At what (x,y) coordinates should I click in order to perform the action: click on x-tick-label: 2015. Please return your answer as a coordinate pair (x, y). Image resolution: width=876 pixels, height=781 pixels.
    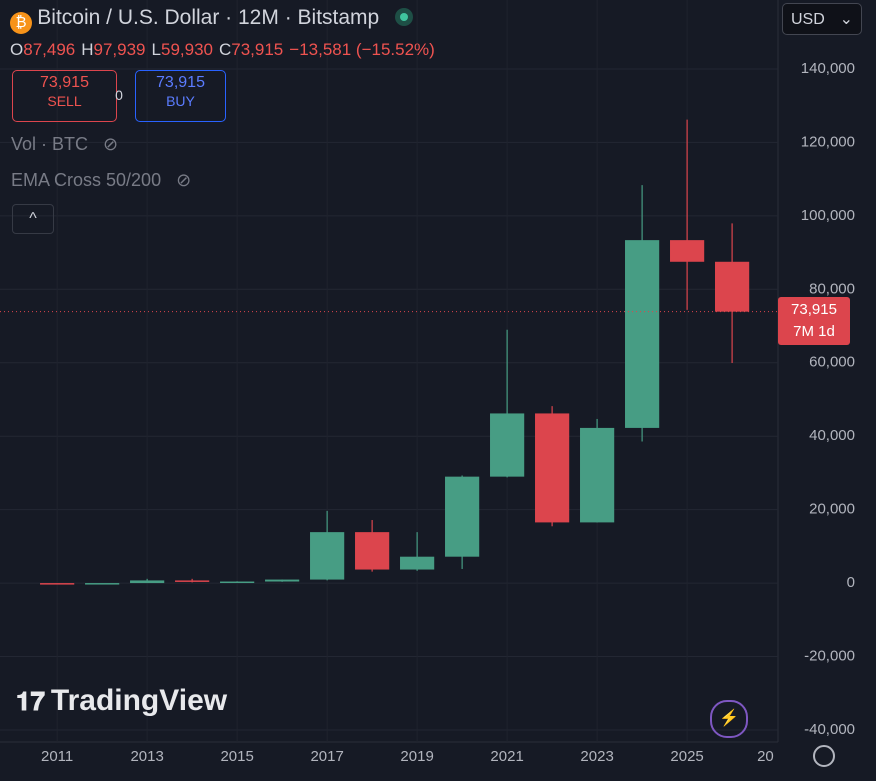
    Looking at the image, I should click on (236, 756).